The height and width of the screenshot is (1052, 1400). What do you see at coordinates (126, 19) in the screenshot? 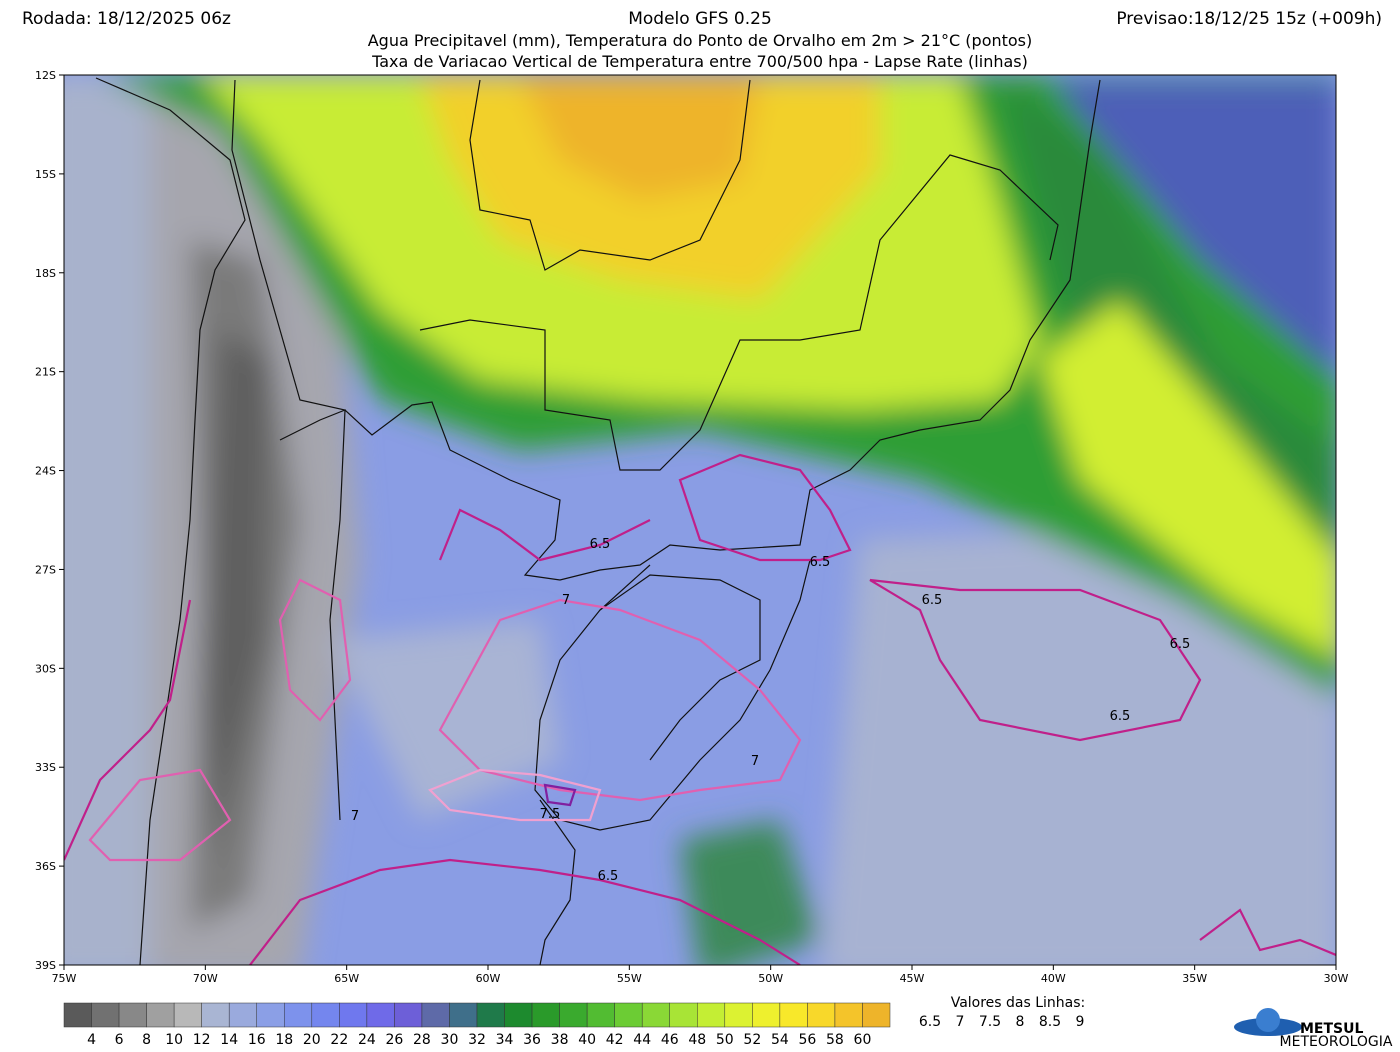
I see `run-time: Rodada: 18/12/2025 06z` at bounding box center [126, 19].